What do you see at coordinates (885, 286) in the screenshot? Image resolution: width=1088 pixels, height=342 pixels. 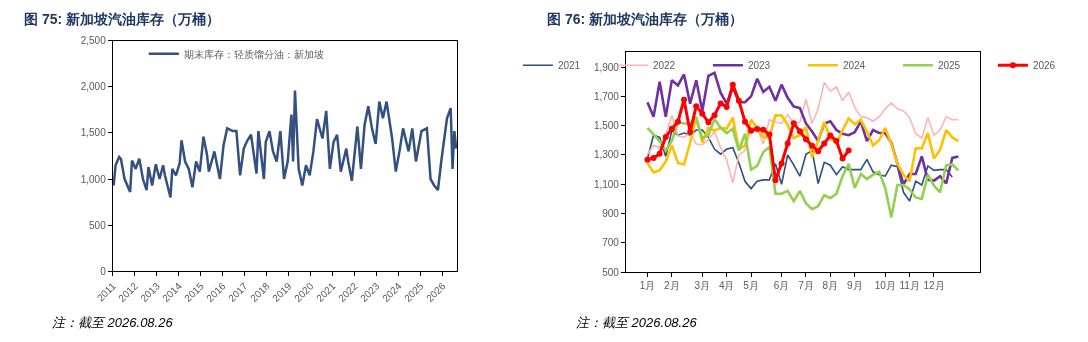 I see `x-tick-label: 10月` at bounding box center [885, 286].